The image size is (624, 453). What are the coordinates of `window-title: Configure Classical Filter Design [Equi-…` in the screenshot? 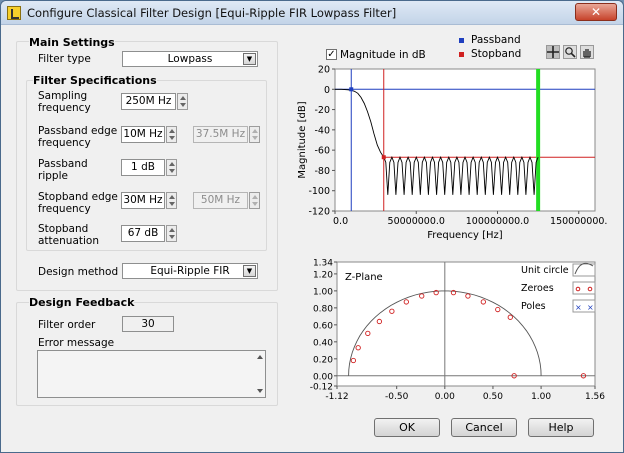 It's located at (212, 13).